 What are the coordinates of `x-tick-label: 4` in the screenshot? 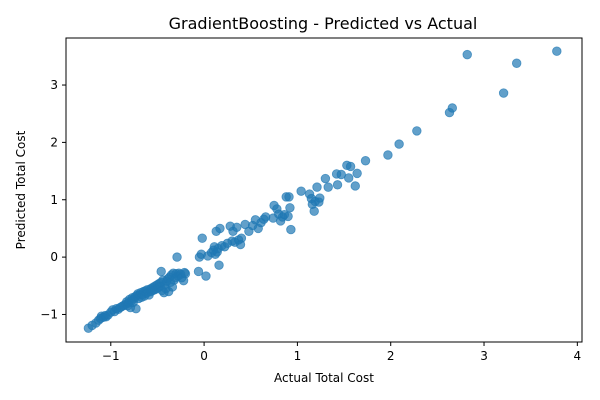 It's located at (578, 356).